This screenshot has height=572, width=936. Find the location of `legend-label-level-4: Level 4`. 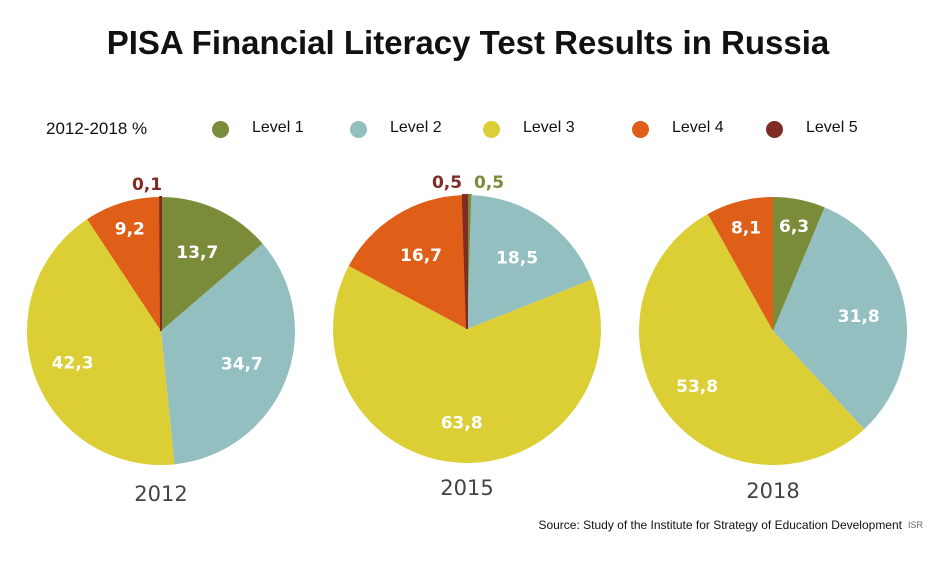

legend-label-level-4: Level 4 is located at coordinates (698, 127).